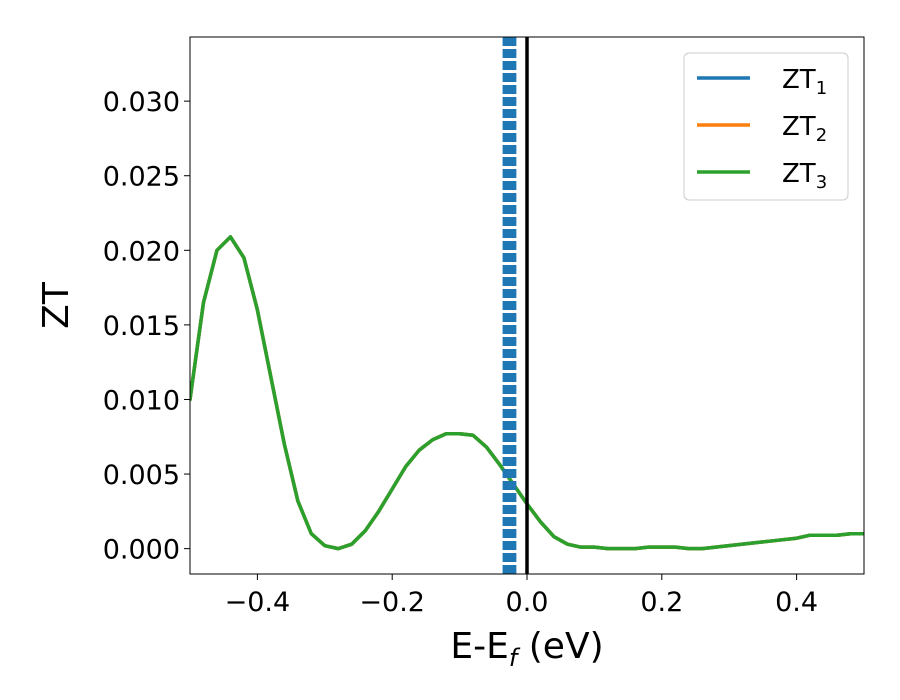  What do you see at coordinates (804, 176) in the screenshot?
I see `legend-label-zt3: ZT3` at bounding box center [804, 176].